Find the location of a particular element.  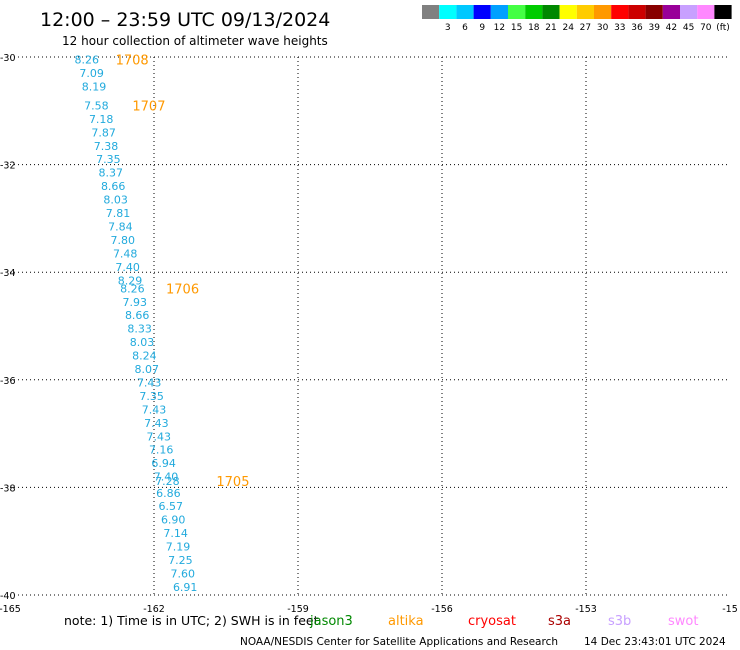

wave-height-value: 7.48 is located at coordinates (125, 253).